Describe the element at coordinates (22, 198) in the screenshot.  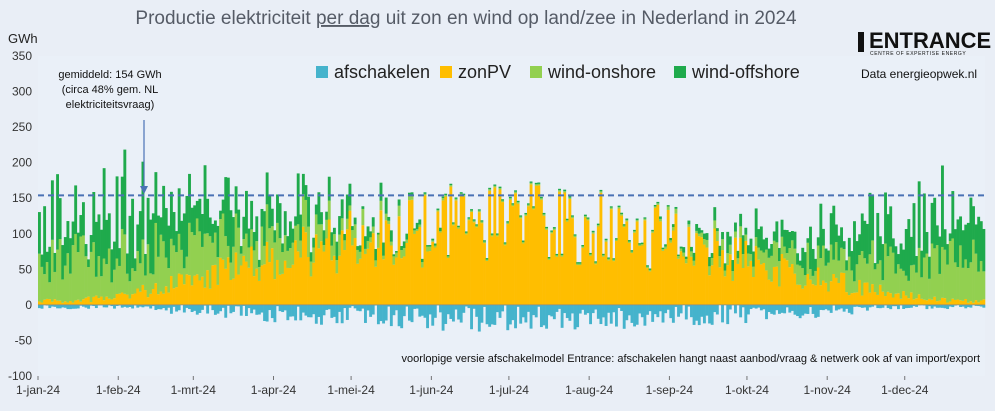
I see `y-tick-label: 150` at that location.